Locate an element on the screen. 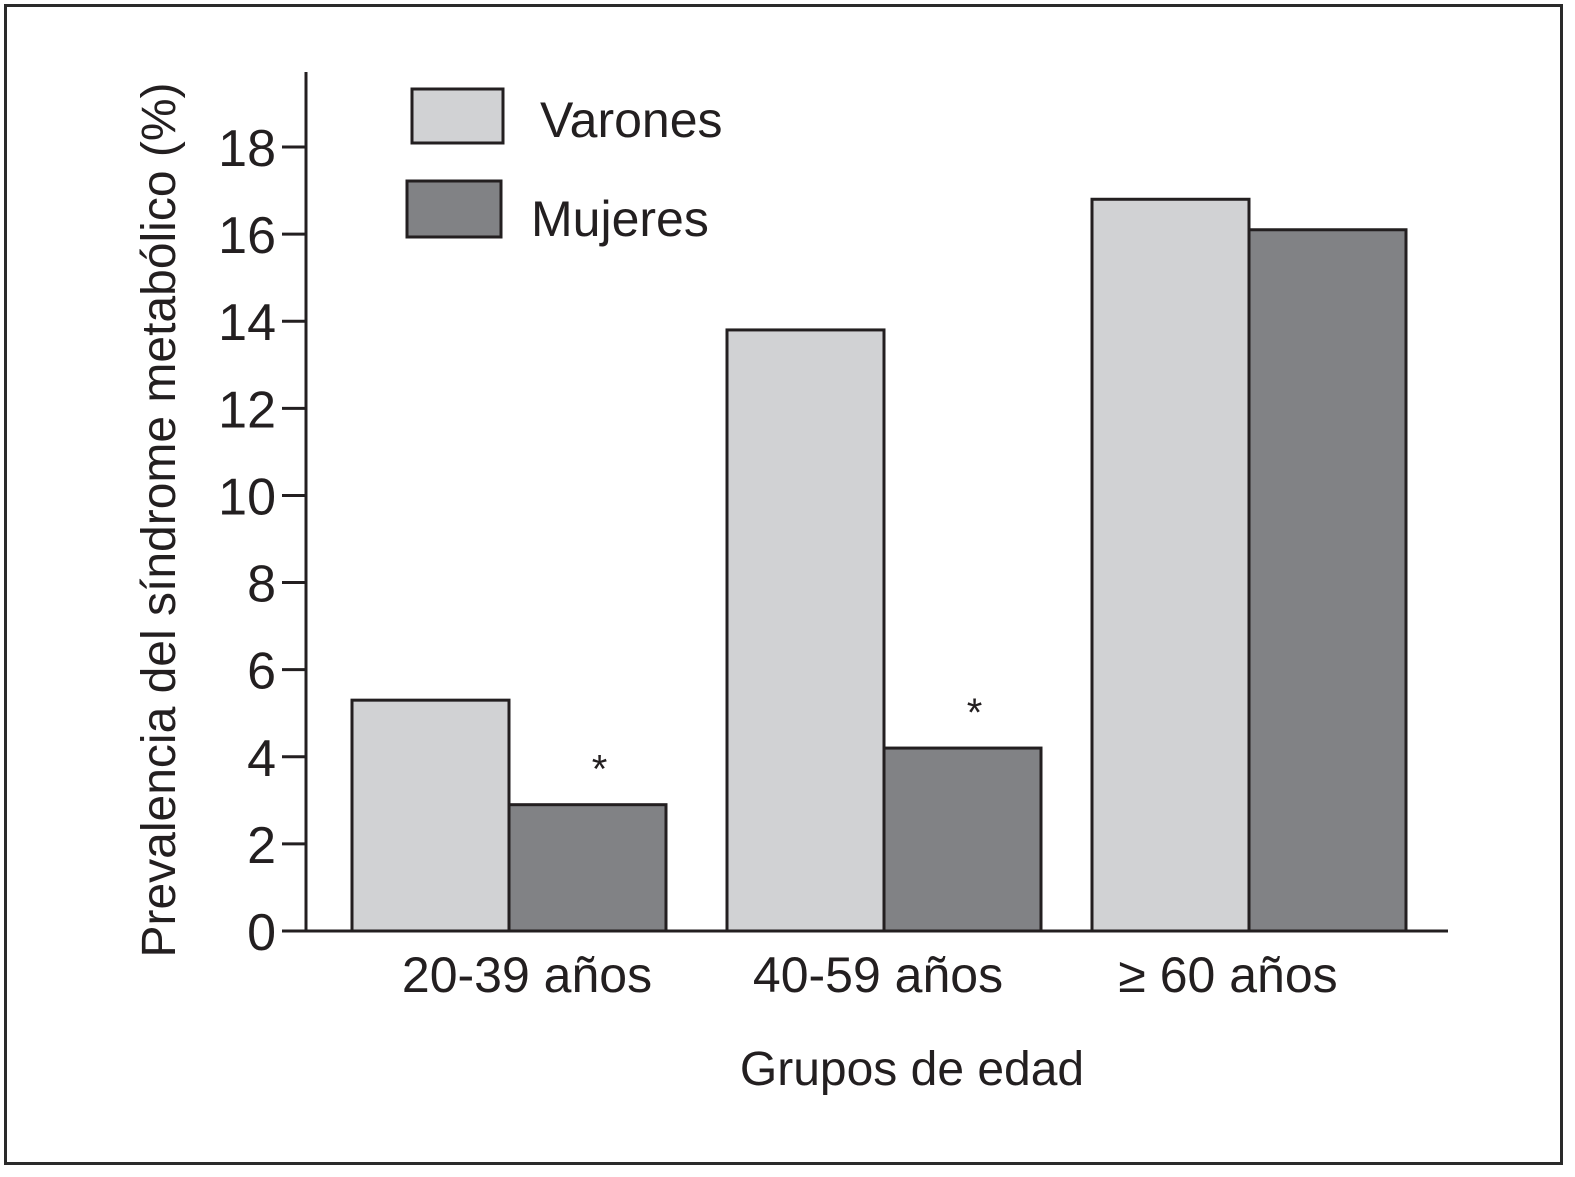 The height and width of the screenshot is (1177, 1575). y-tick-label: 16 is located at coordinates (247, 236).